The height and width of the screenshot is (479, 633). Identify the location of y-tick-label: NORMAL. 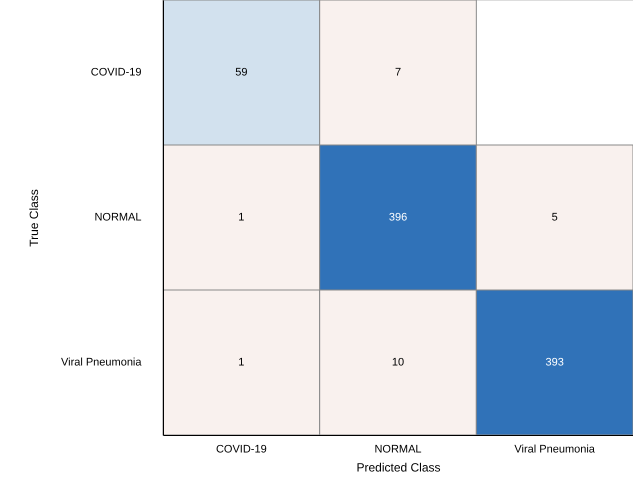
(118, 218).